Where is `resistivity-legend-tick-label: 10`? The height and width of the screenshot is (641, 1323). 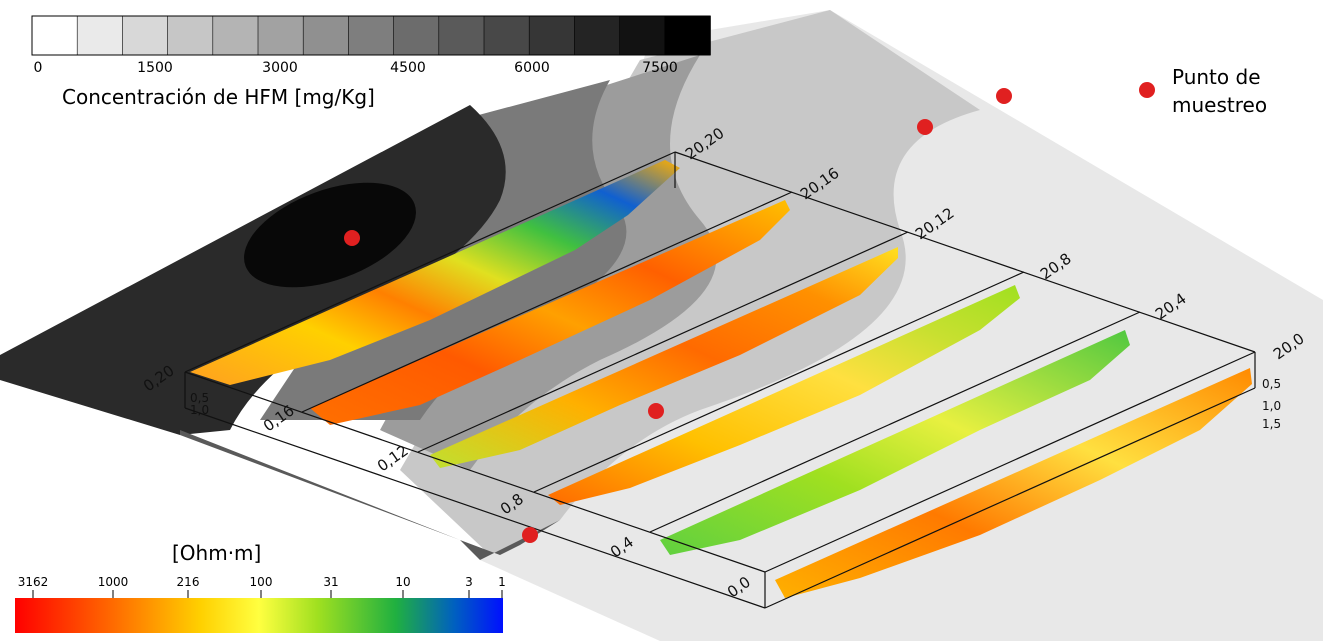 resistivity-legend-tick-label: 10 is located at coordinates (402, 582).